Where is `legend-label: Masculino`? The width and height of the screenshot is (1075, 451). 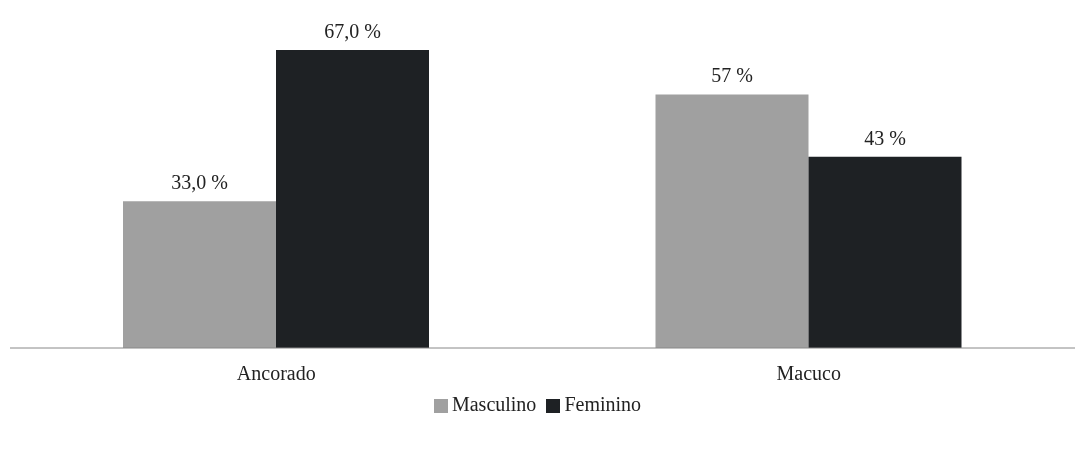 legend-label: Masculino is located at coordinates (494, 404).